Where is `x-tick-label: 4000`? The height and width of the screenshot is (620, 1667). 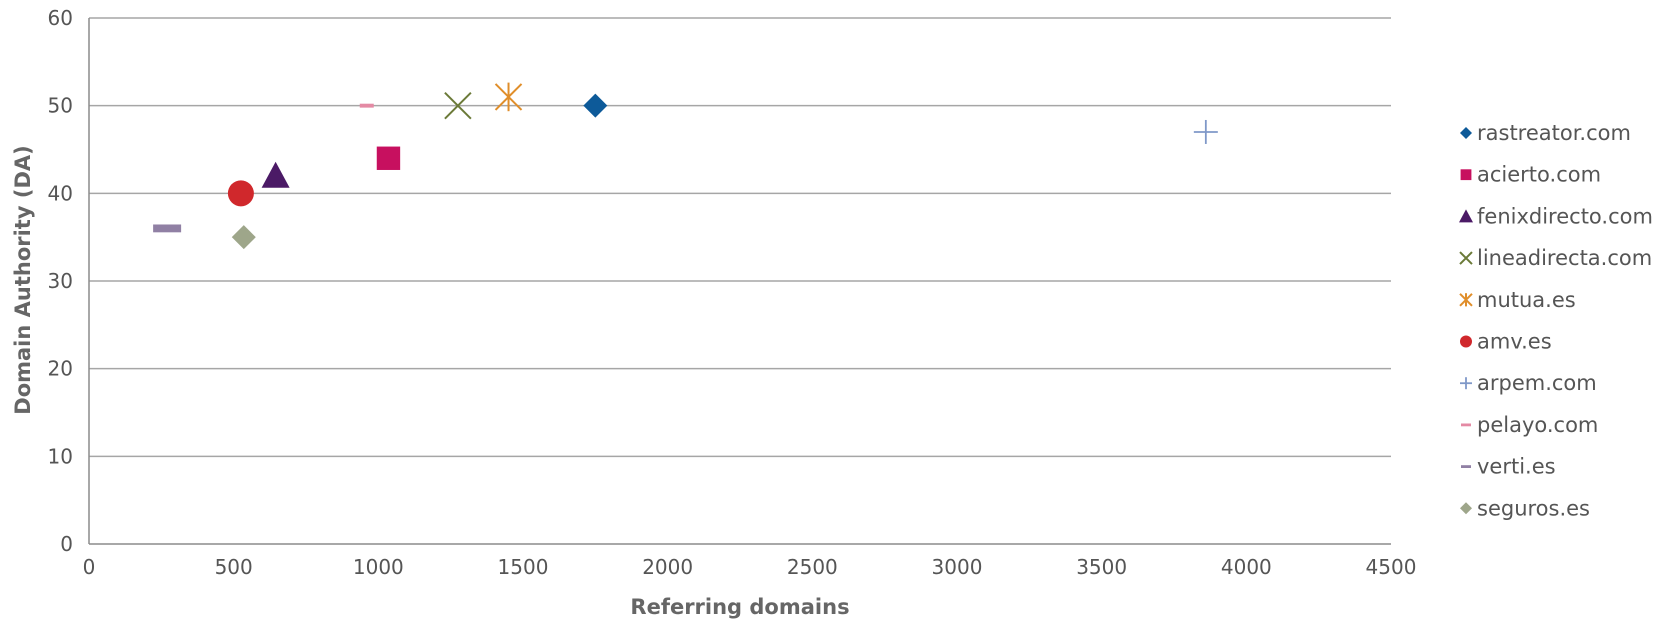
x-tick-label: 4000 is located at coordinates (1246, 567).